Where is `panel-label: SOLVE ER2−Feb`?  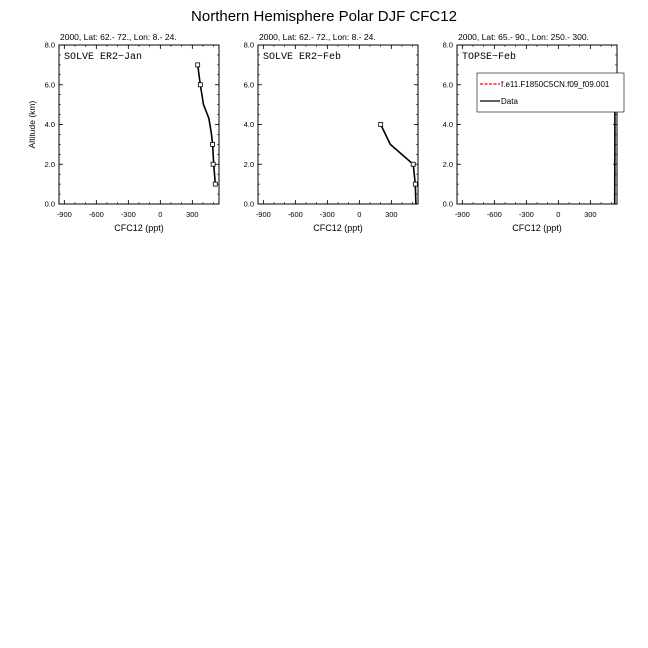
panel-label: SOLVE ER2−Feb is located at coordinates (302, 57).